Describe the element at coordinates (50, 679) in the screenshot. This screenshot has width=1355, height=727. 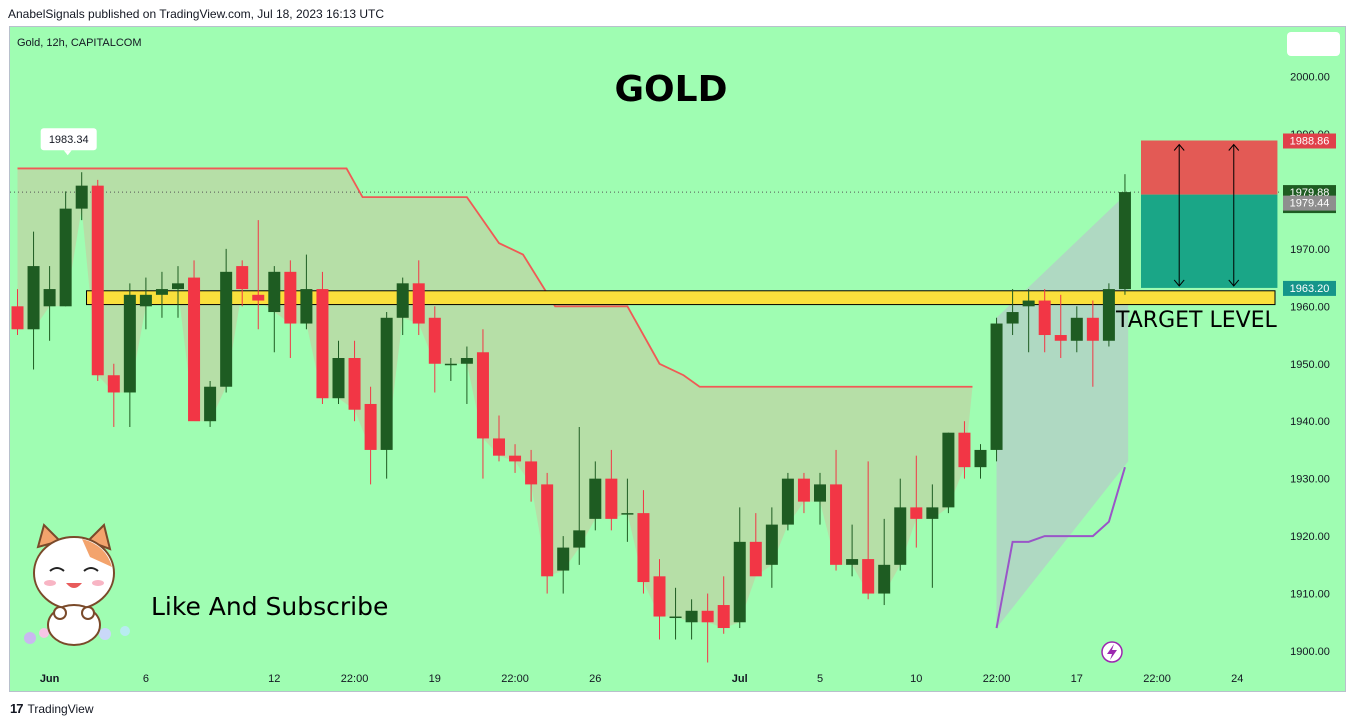
I see `x-tick-label: Jun` at that location.